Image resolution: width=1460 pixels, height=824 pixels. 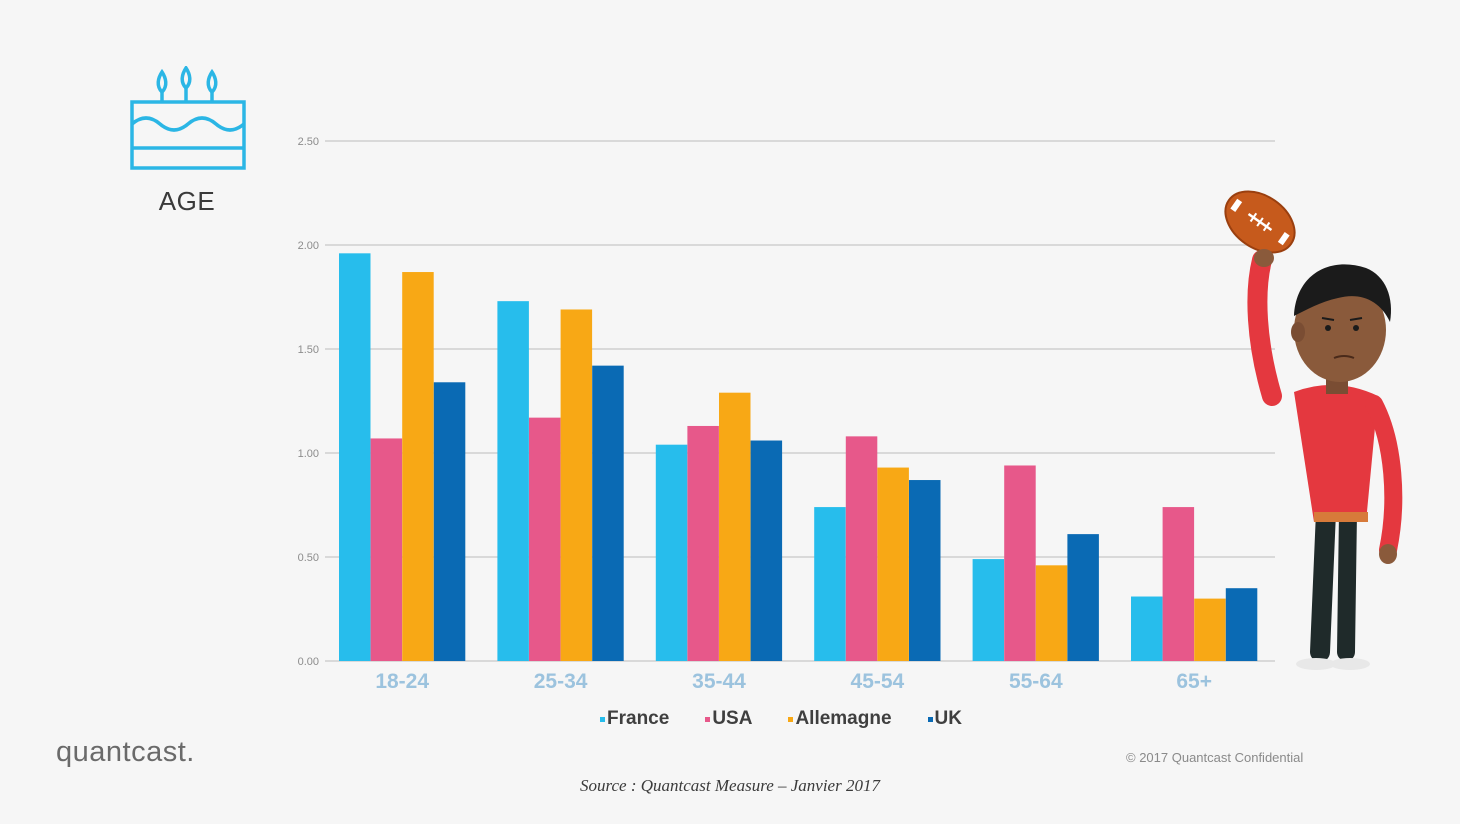 I want to click on birthday-cake-icon, so click(x=188, y=118).